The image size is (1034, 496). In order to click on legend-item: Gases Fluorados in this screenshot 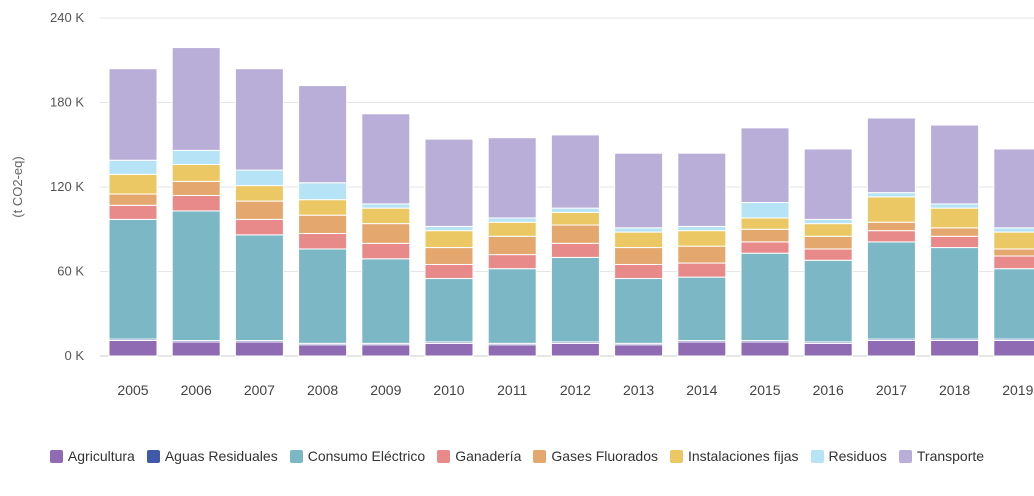, I will do `click(595, 456)`.